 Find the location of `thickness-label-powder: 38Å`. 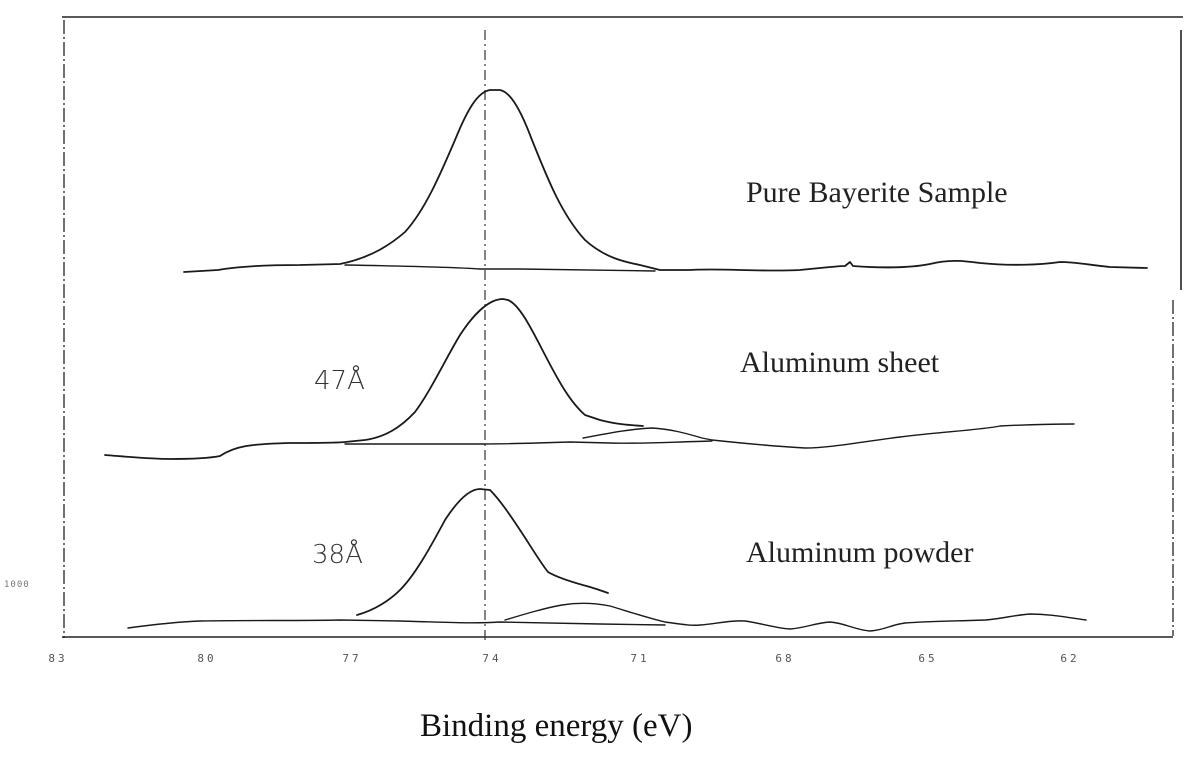

thickness-label-powder: 38Å is located at coordinates (337, 555).